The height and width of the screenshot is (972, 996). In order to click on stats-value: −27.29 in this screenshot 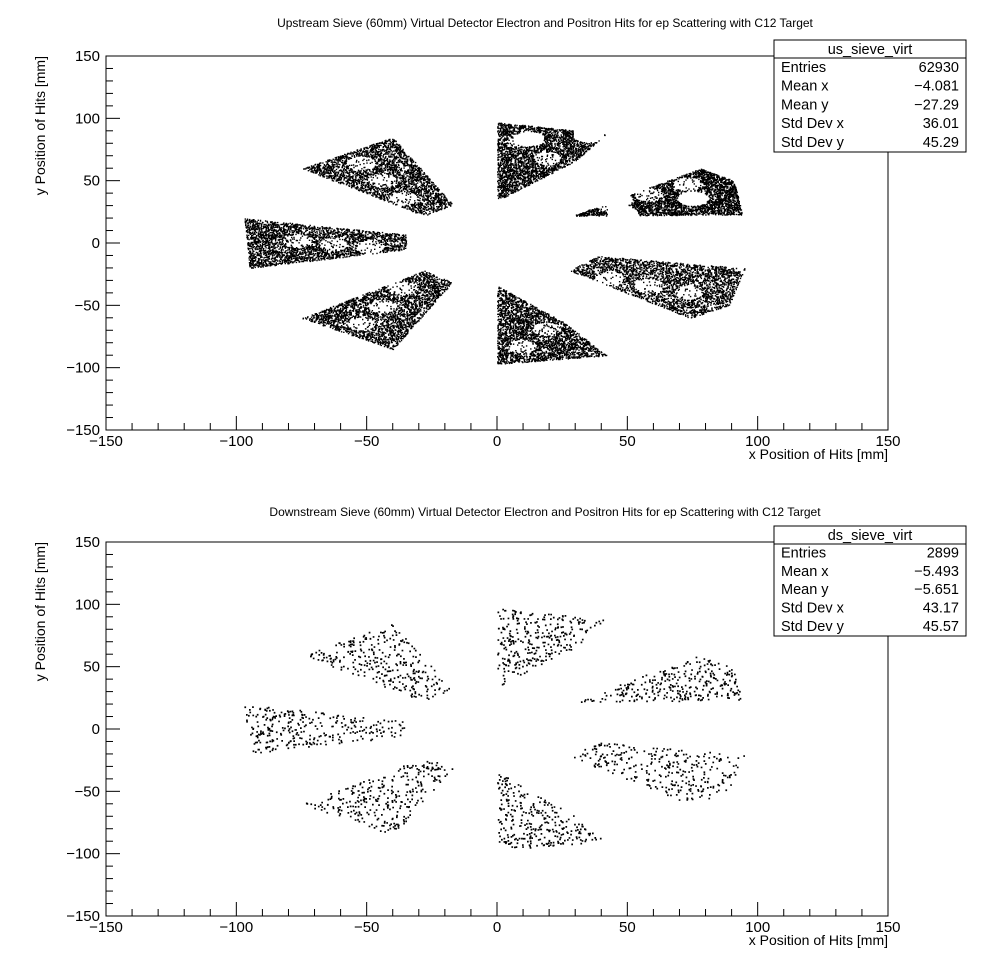, I will do `click(936, 105)`.